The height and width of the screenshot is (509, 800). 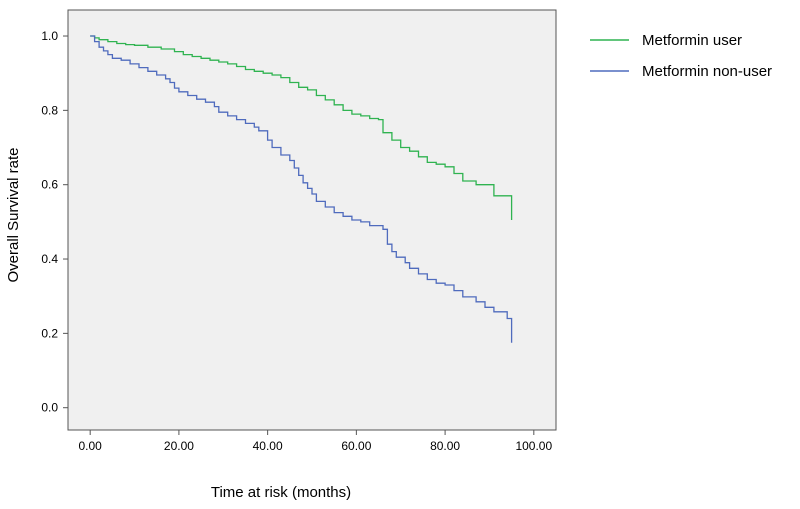 What do you see at coordinates (681, 56) in the screenshot?
I see `legend: Metformin user Metformin non-user` at bounding box center [681, 56].